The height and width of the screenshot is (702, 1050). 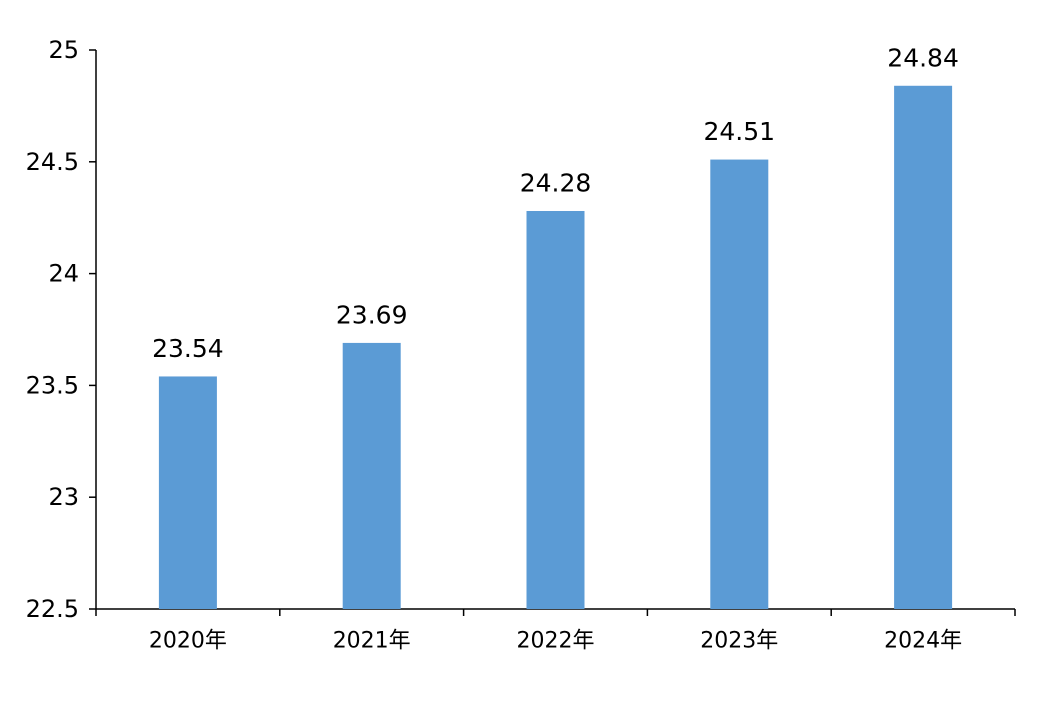 What do you see at coordinates (740, 131) in the screenshot?
I see `data-label: 24.51` at bounding box center [740, 131].